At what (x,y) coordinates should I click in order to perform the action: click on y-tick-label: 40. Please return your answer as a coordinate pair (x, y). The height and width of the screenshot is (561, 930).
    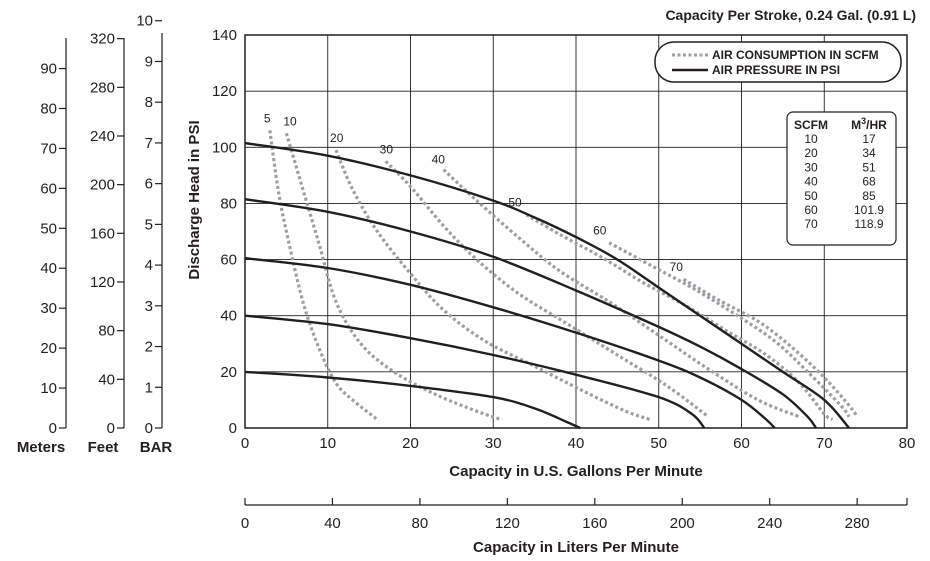
    Looking at the image, I should click on (228, 316).